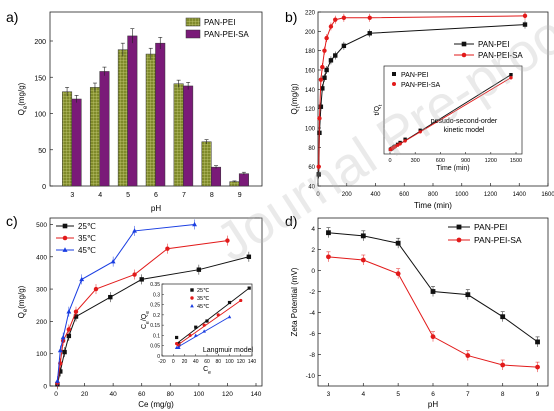  Describe the element at coordinates (155, 347) in the screenshot. I see `inset-y-tick-label: 0.05` at that location.